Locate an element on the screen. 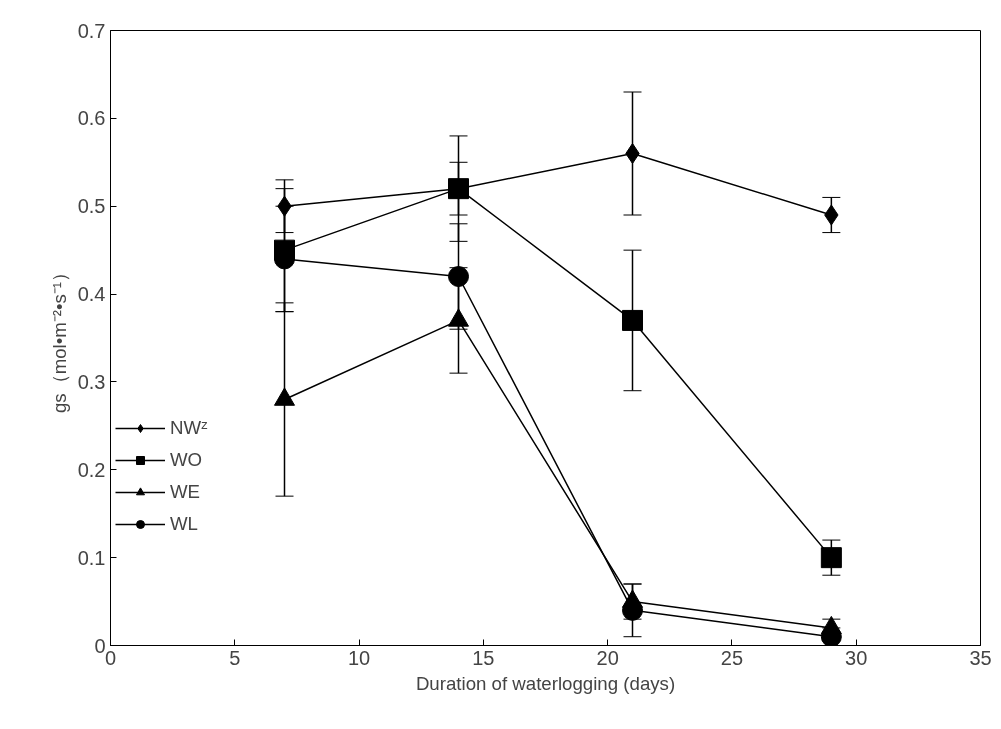  x-tick-label: 30 is located at coordinates (856, 657).